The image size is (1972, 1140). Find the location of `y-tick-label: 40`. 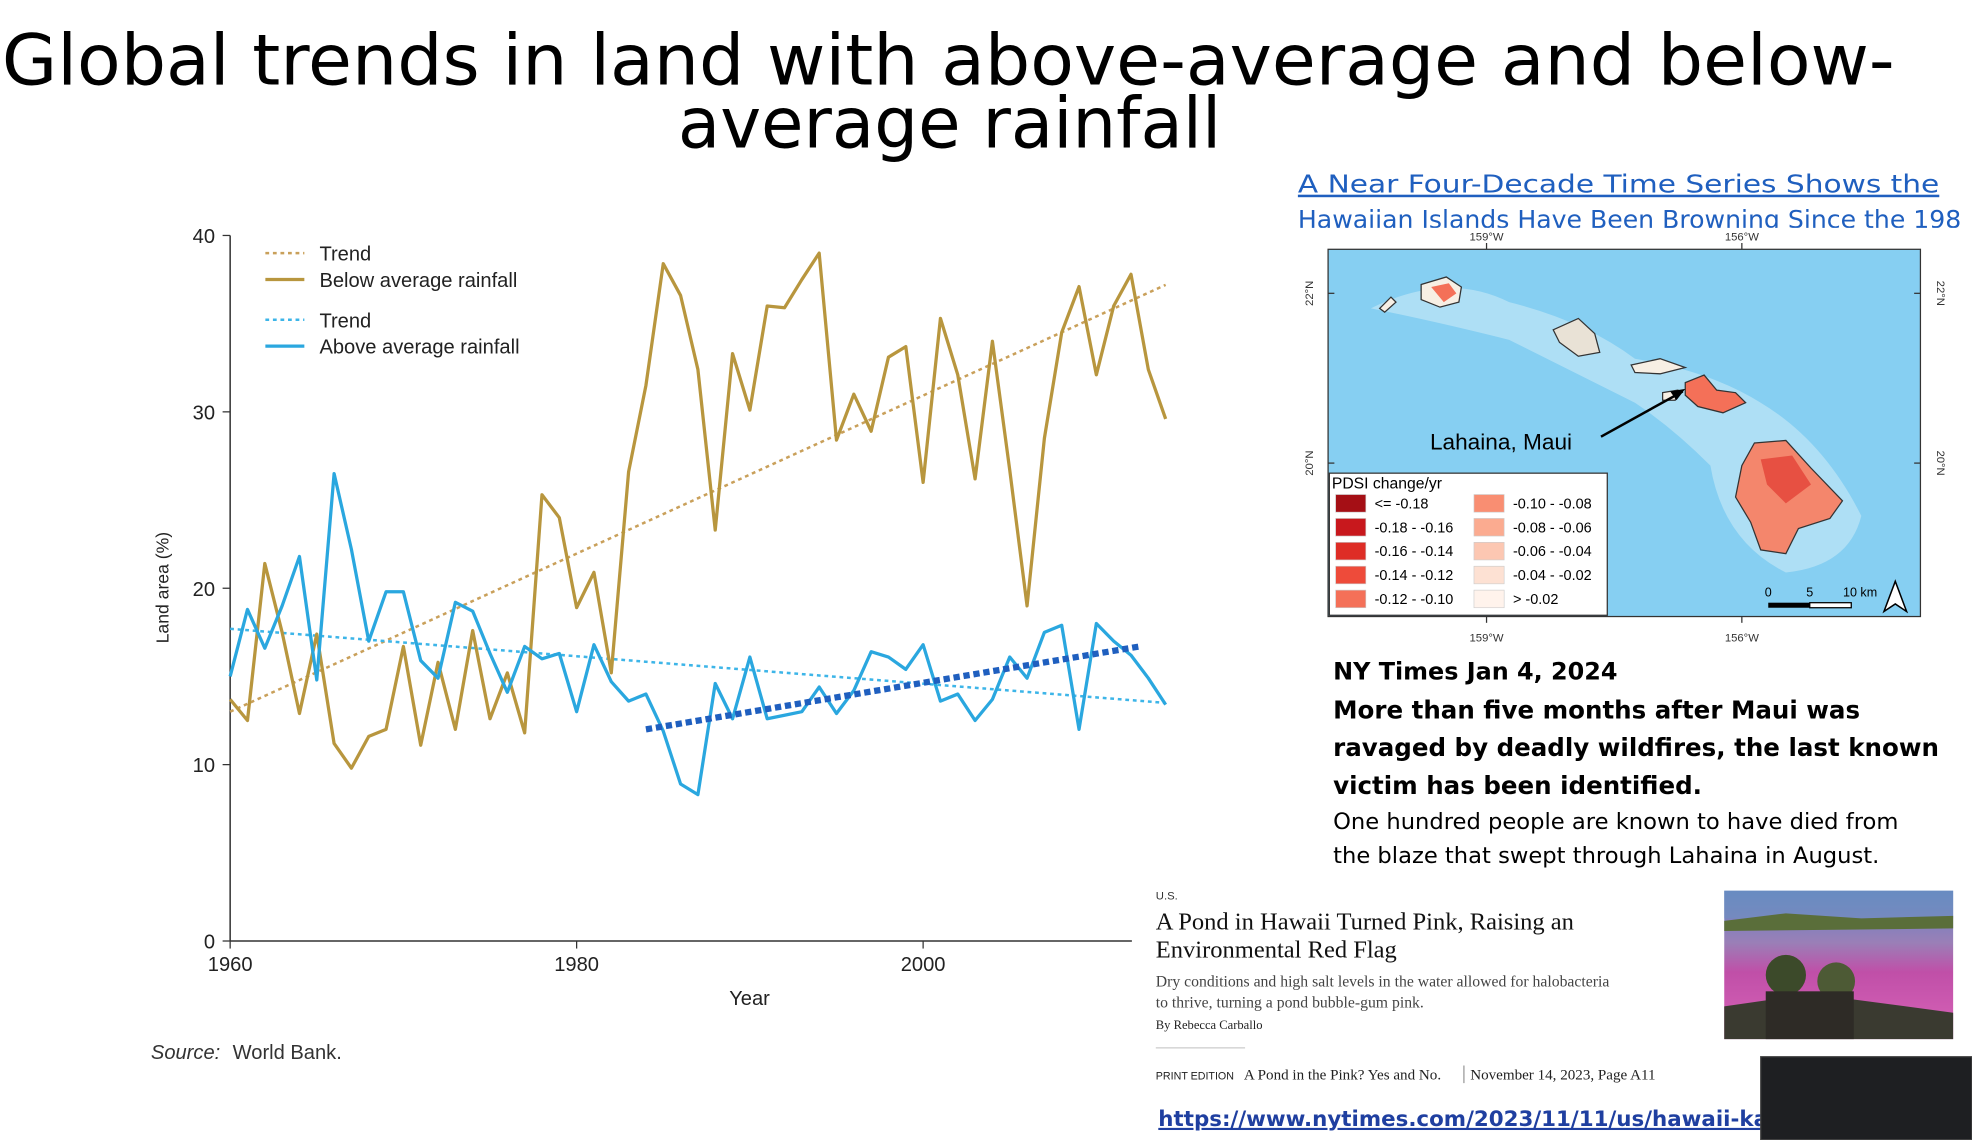

y-tick-label: 40 is located at coordinates (204, 237).